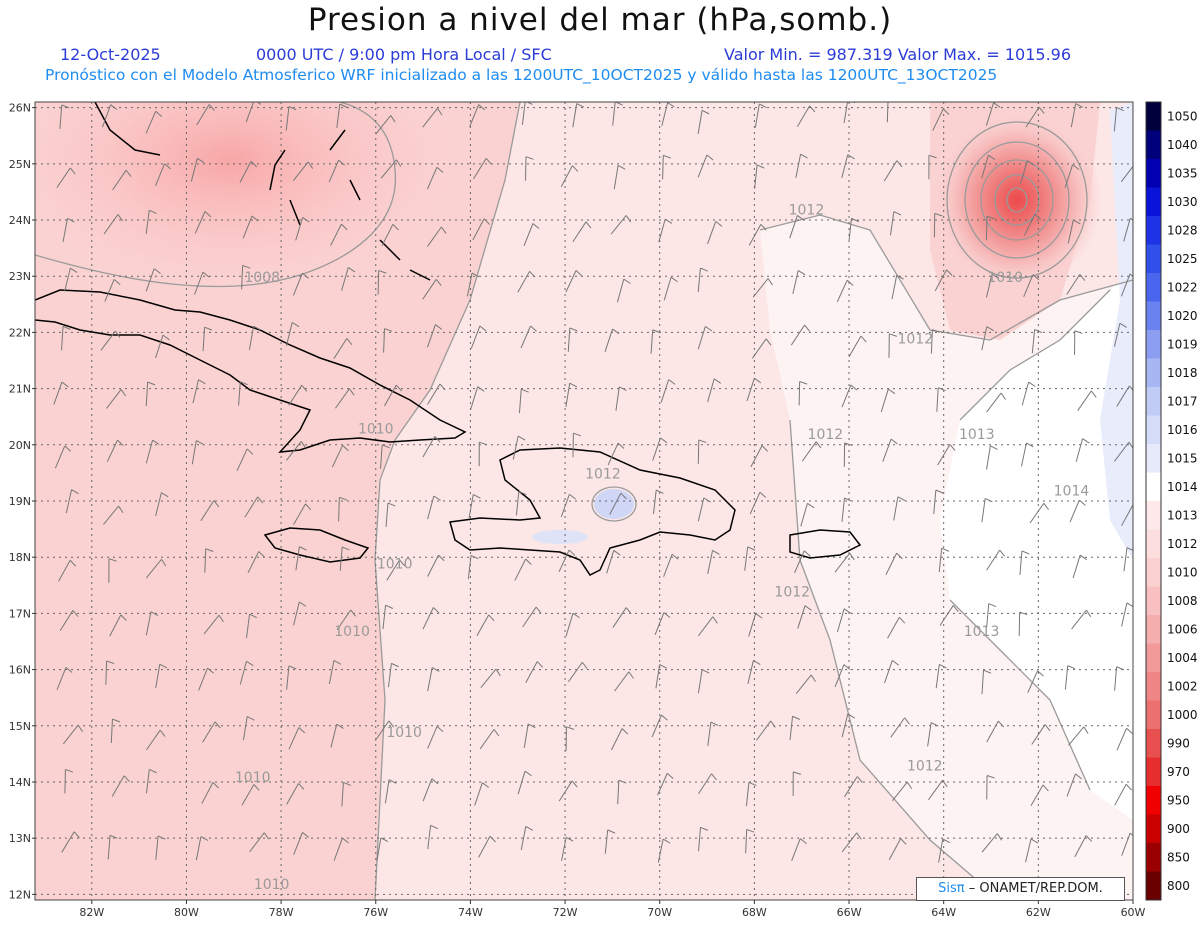 This screenshot has height=927, width=1200. What do you see at coordinates (20, 838) in the screenshot?
I see `lat-label: 13N` at bounding box center [20, 838].